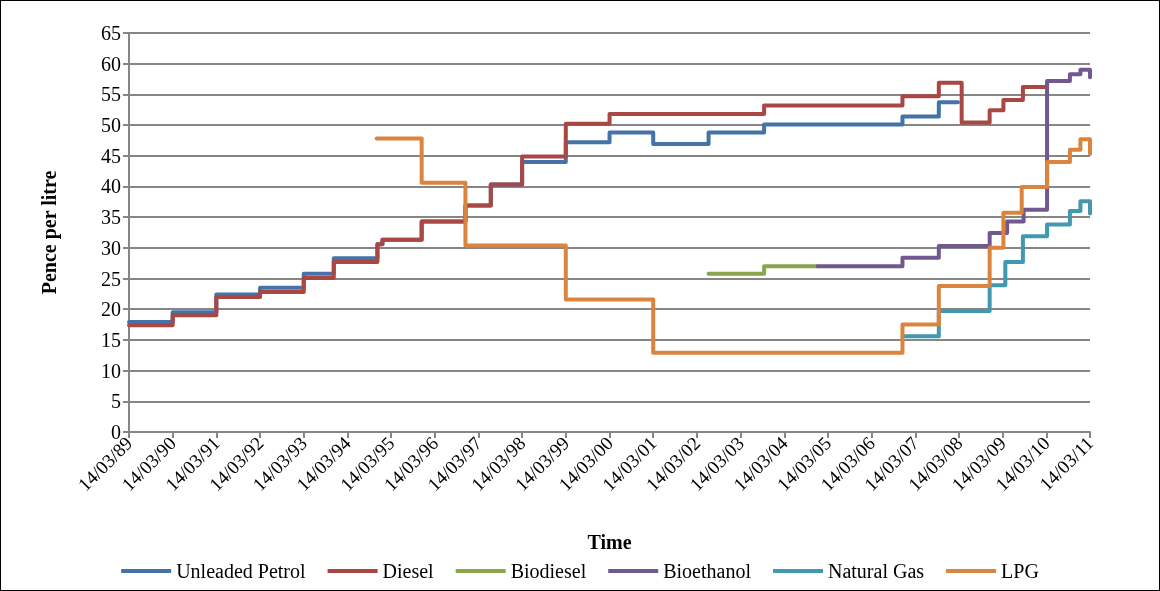 Image resolution: width=1160 pixels, height=591 pixels. What do you see at coordinates (49, 232) in the screenshot?
I see `y-axis-title: Pence per litre` at bounding box center [49, 232].